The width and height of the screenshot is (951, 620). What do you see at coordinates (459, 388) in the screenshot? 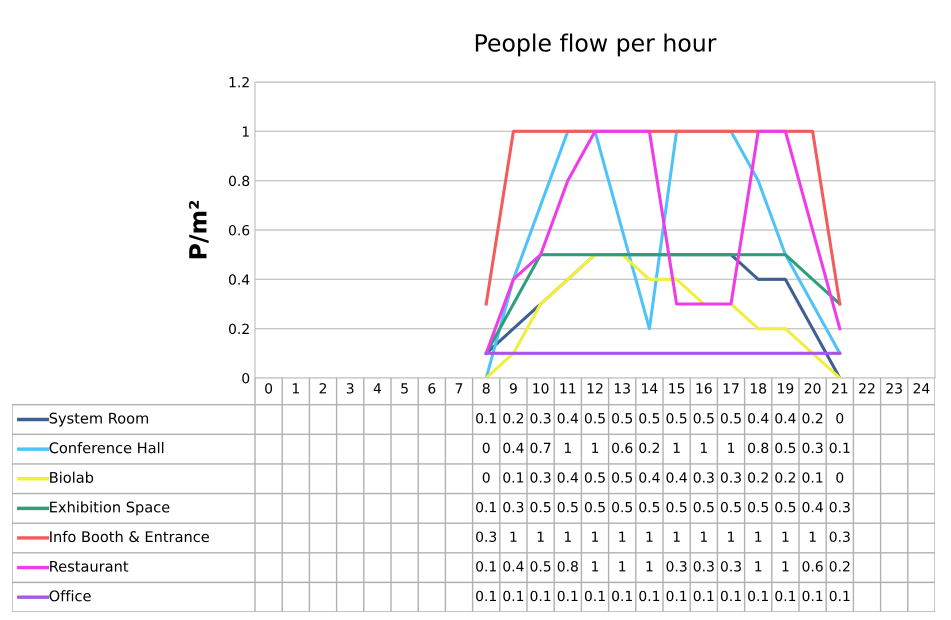
I see `x-tick-label: 7` at bounding box center [459, 388].